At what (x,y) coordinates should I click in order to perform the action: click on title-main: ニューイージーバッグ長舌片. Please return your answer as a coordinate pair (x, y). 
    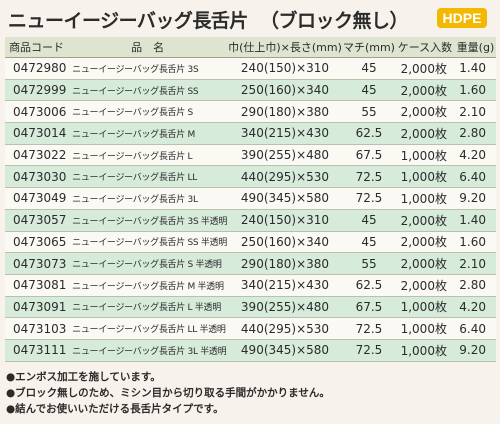
    Looking at the image, I should click on (128, 21).